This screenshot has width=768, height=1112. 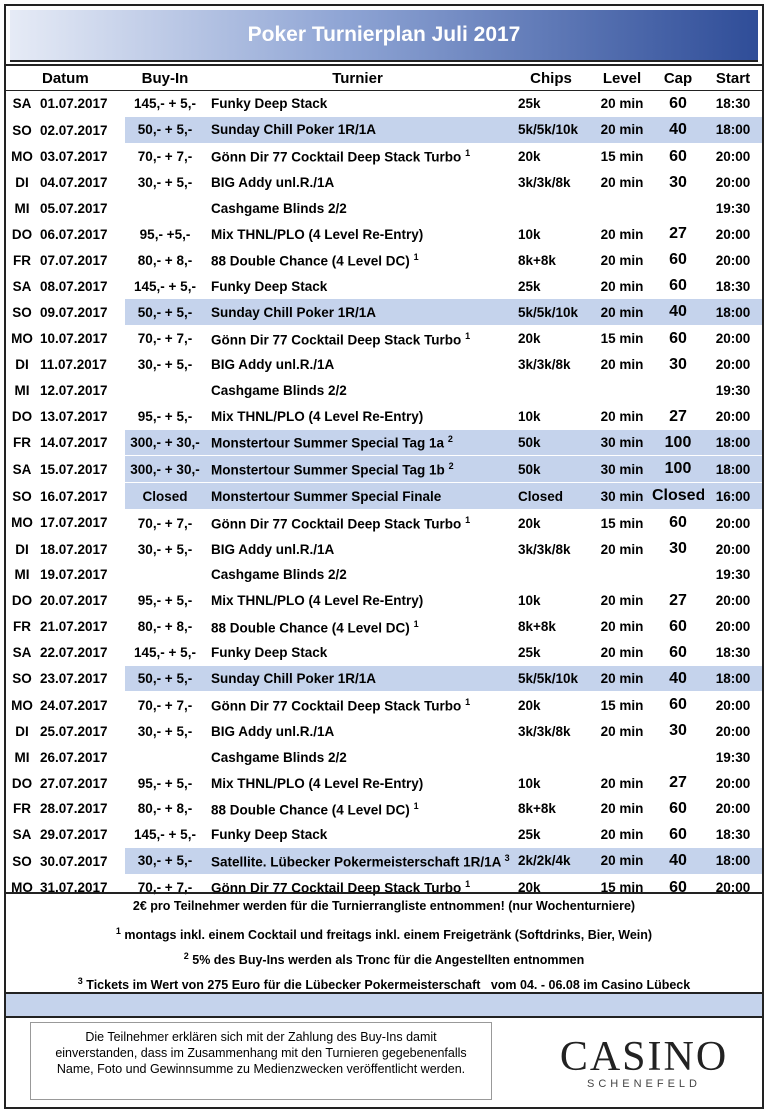 What do you see at coordinates (384, 209) in the screenshot?
I see `schedule-row: MI 05.07.2017 Cashgame Blinds 2/2 19:30` at bounding box center [384, 209].